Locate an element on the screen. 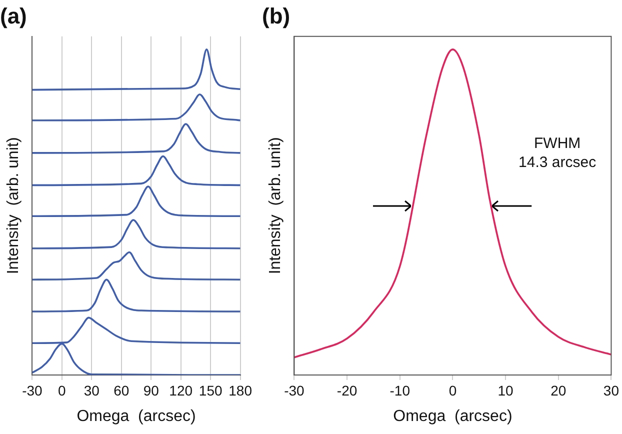 This screenshot has width=622, height=434. chart-title: (b) is located at coordinates (276, 15).